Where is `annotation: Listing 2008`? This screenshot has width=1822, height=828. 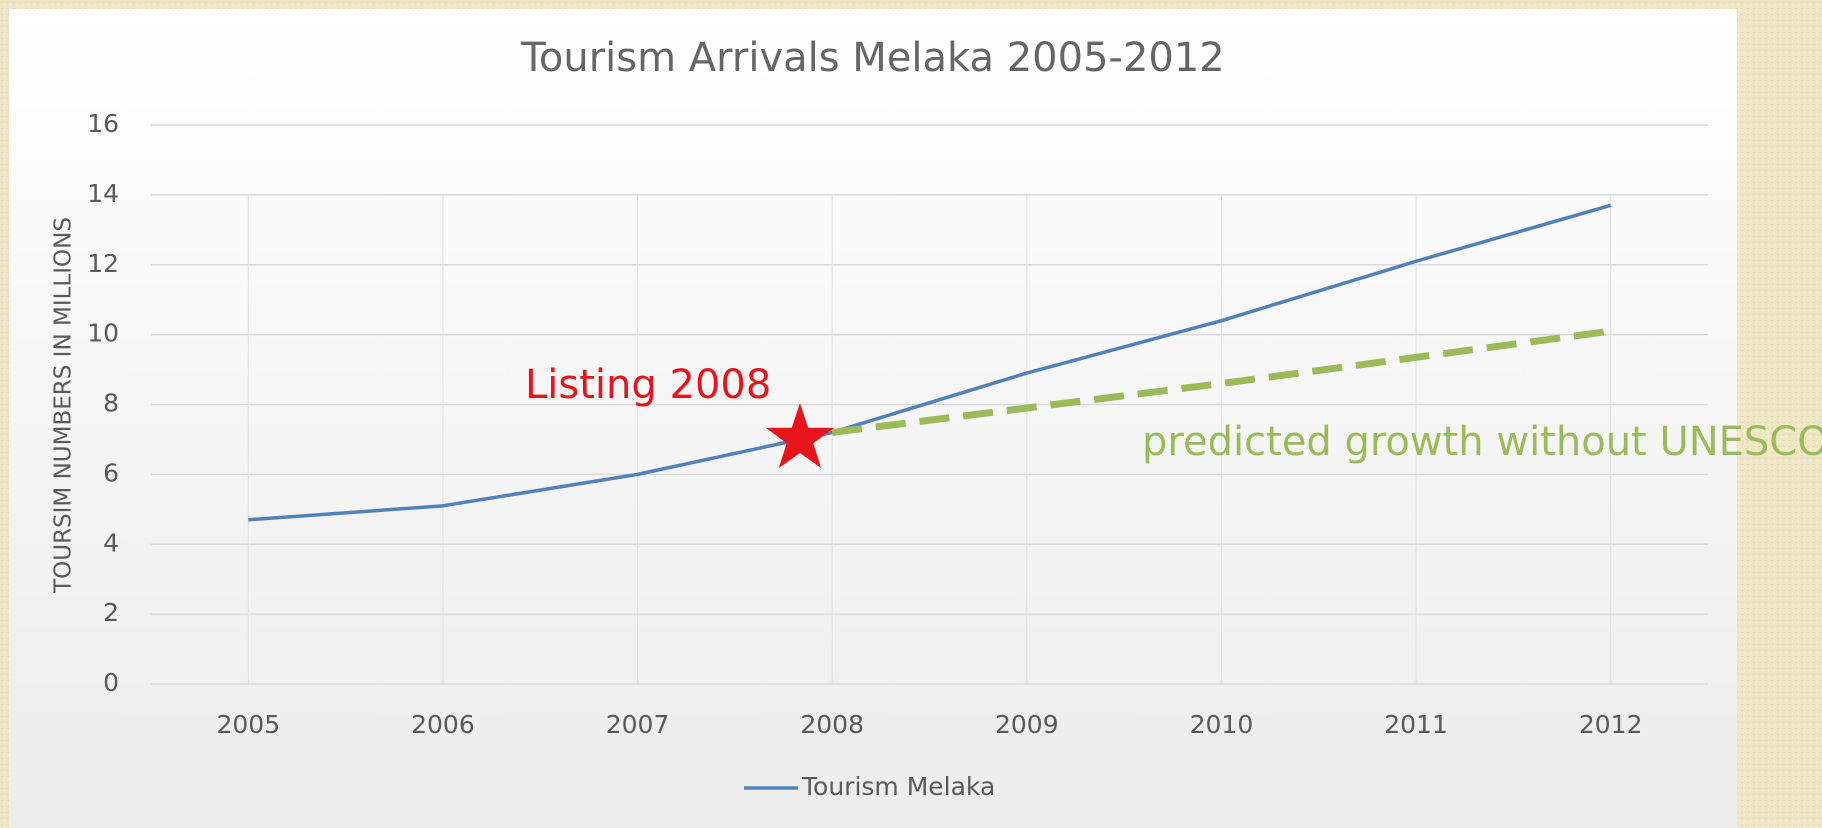
annotation: Listing 2008 is located at coordinates (648, 385).